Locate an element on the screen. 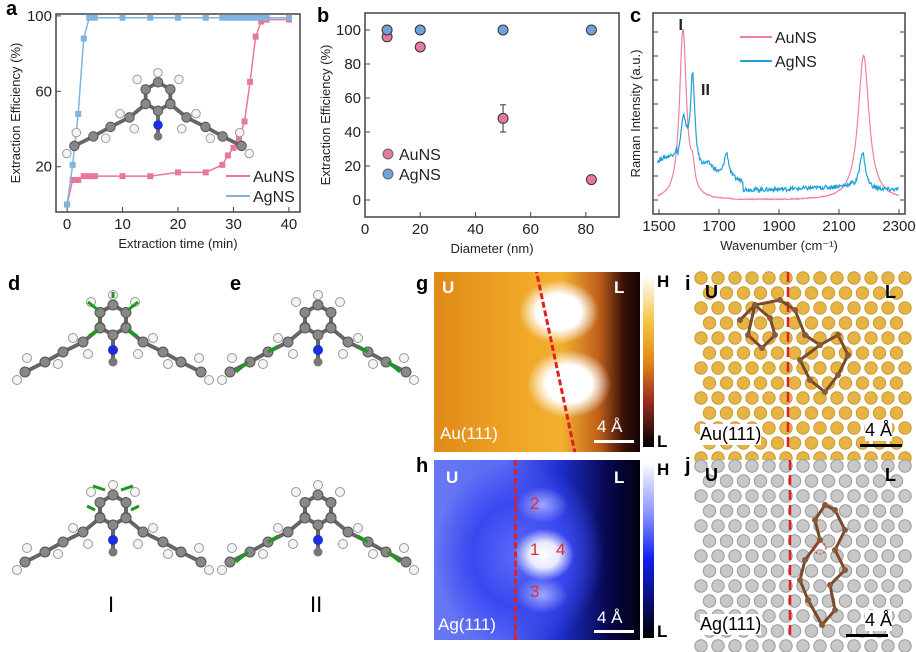  stm-u-label: U is located at coordinates (452, 477).